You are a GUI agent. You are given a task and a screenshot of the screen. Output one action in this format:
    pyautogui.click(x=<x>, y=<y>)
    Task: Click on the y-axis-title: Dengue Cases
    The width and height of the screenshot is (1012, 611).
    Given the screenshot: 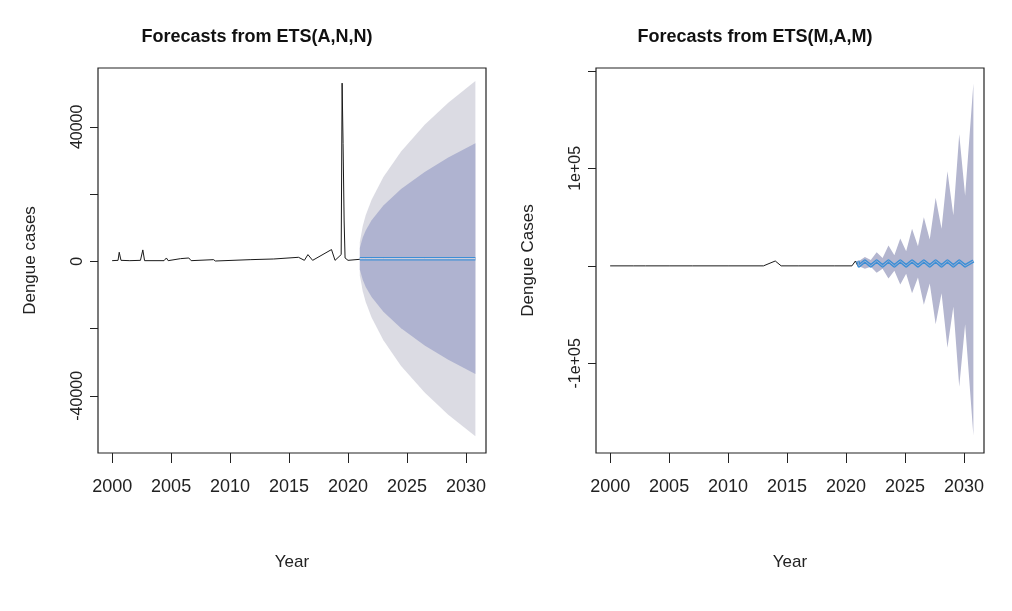 What is the action you would take?
    pyautogui.click(x=527, y=260)
    